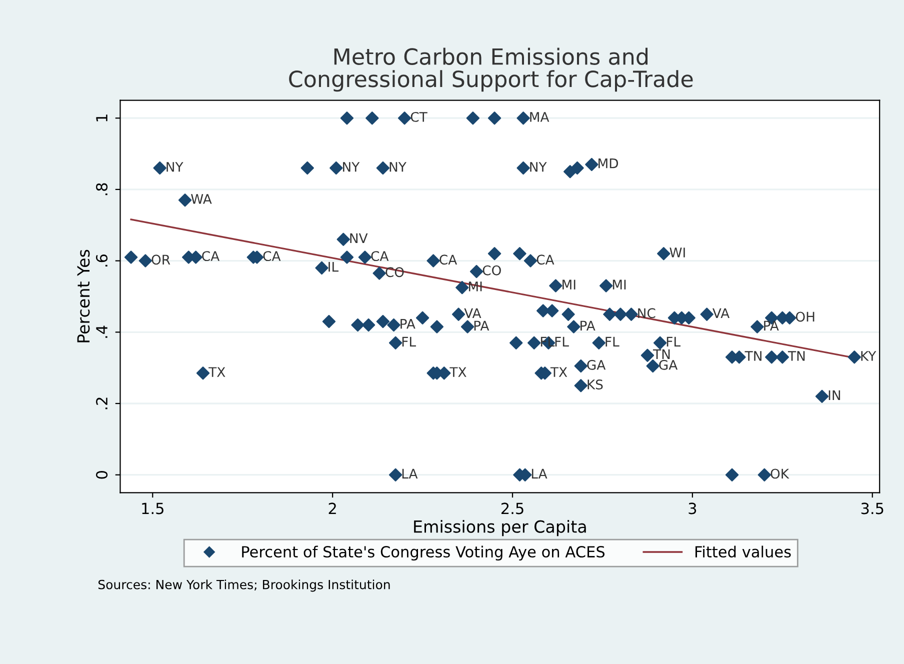  Describe the element at coordinates (102, 118) in the screenshot. I see `y-tick-label: 1` at that location.